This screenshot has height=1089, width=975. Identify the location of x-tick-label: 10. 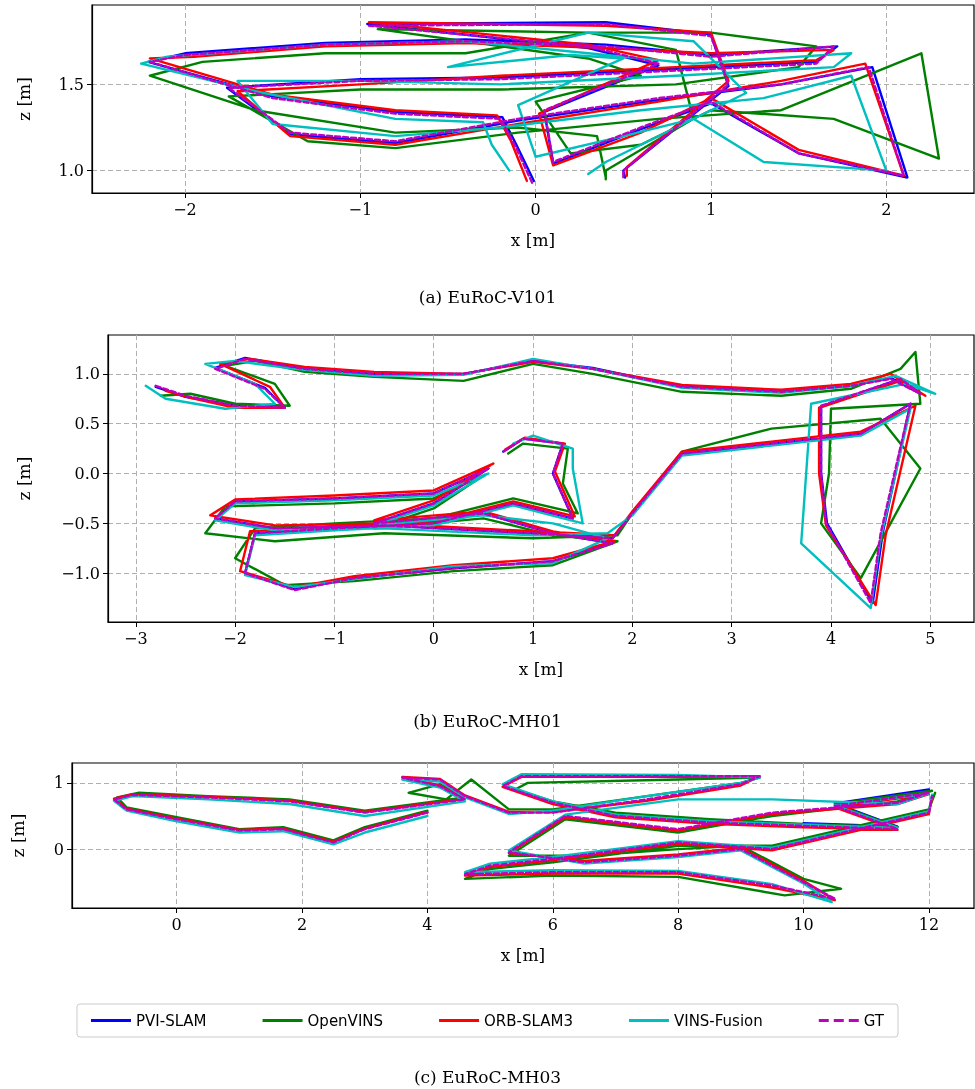
(803, 924).